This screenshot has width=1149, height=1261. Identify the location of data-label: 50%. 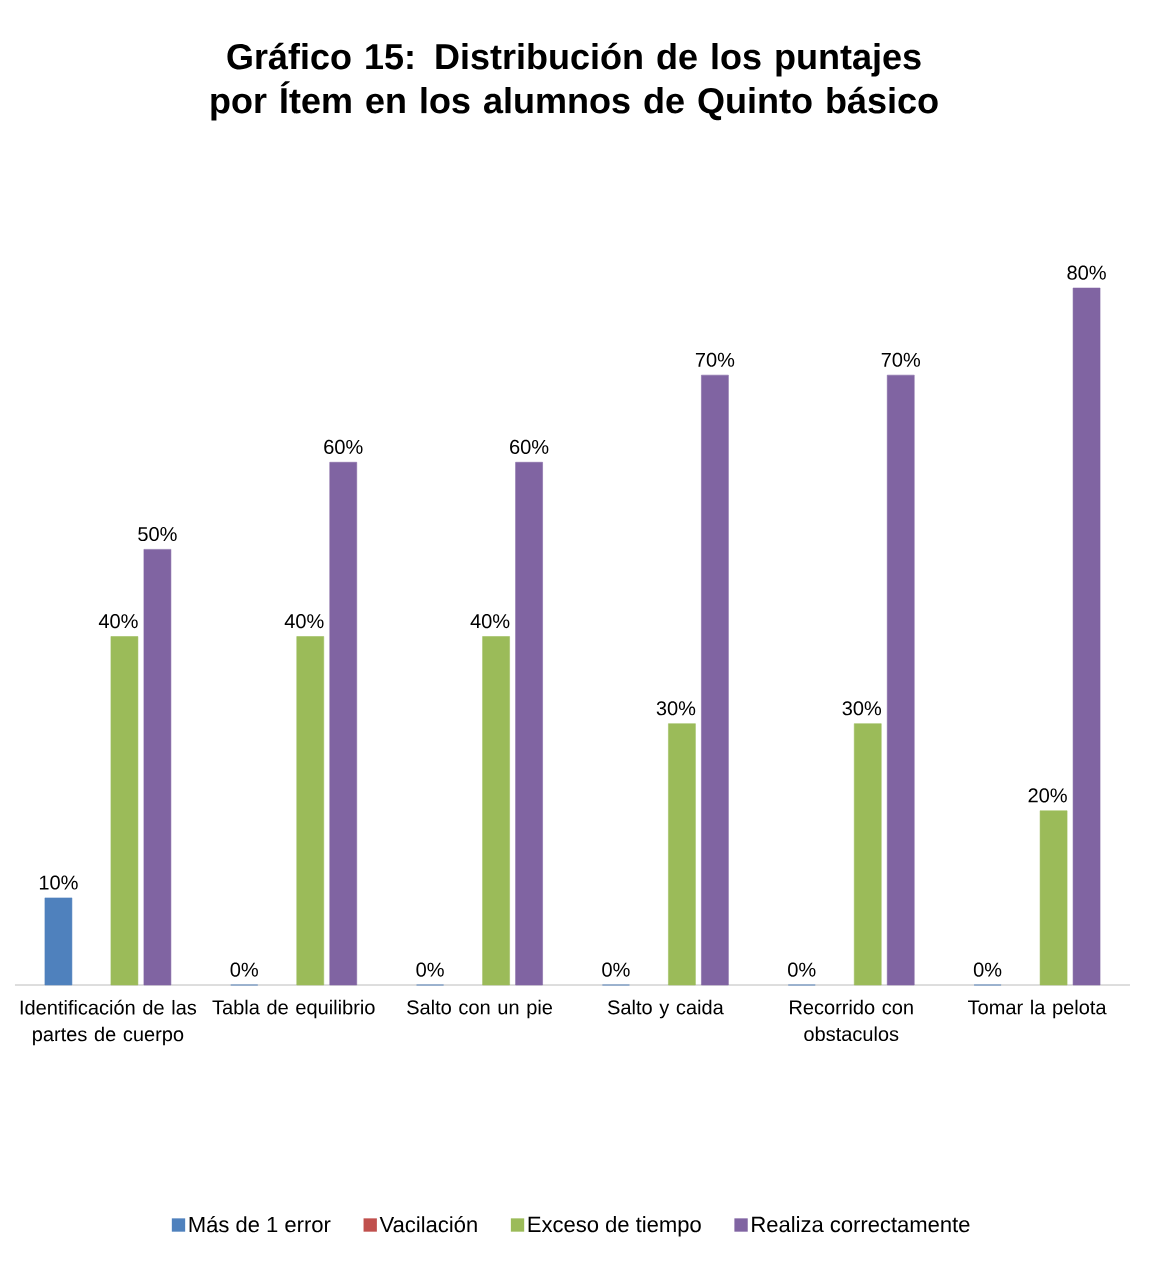
(157, 534).